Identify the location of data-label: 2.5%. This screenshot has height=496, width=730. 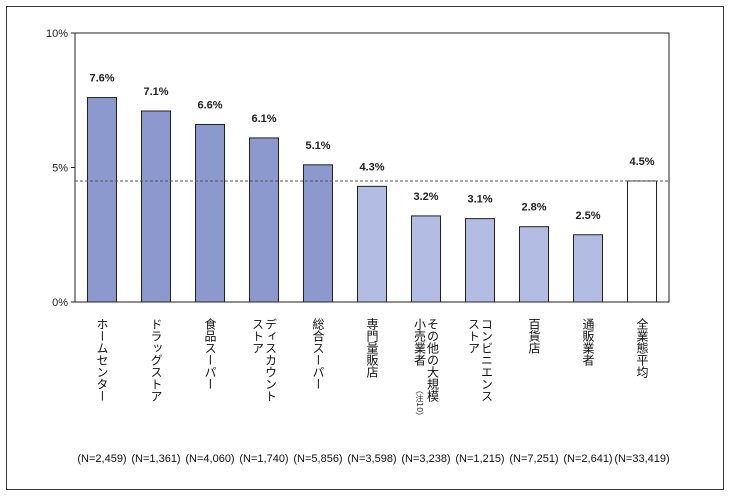
(587, 216).